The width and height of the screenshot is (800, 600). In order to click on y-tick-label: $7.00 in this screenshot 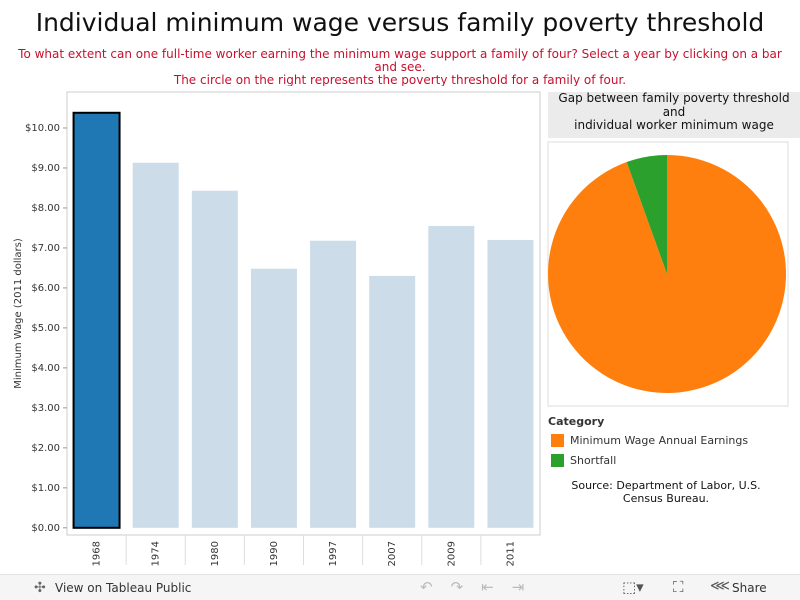, I will do `click(45, 248)`.